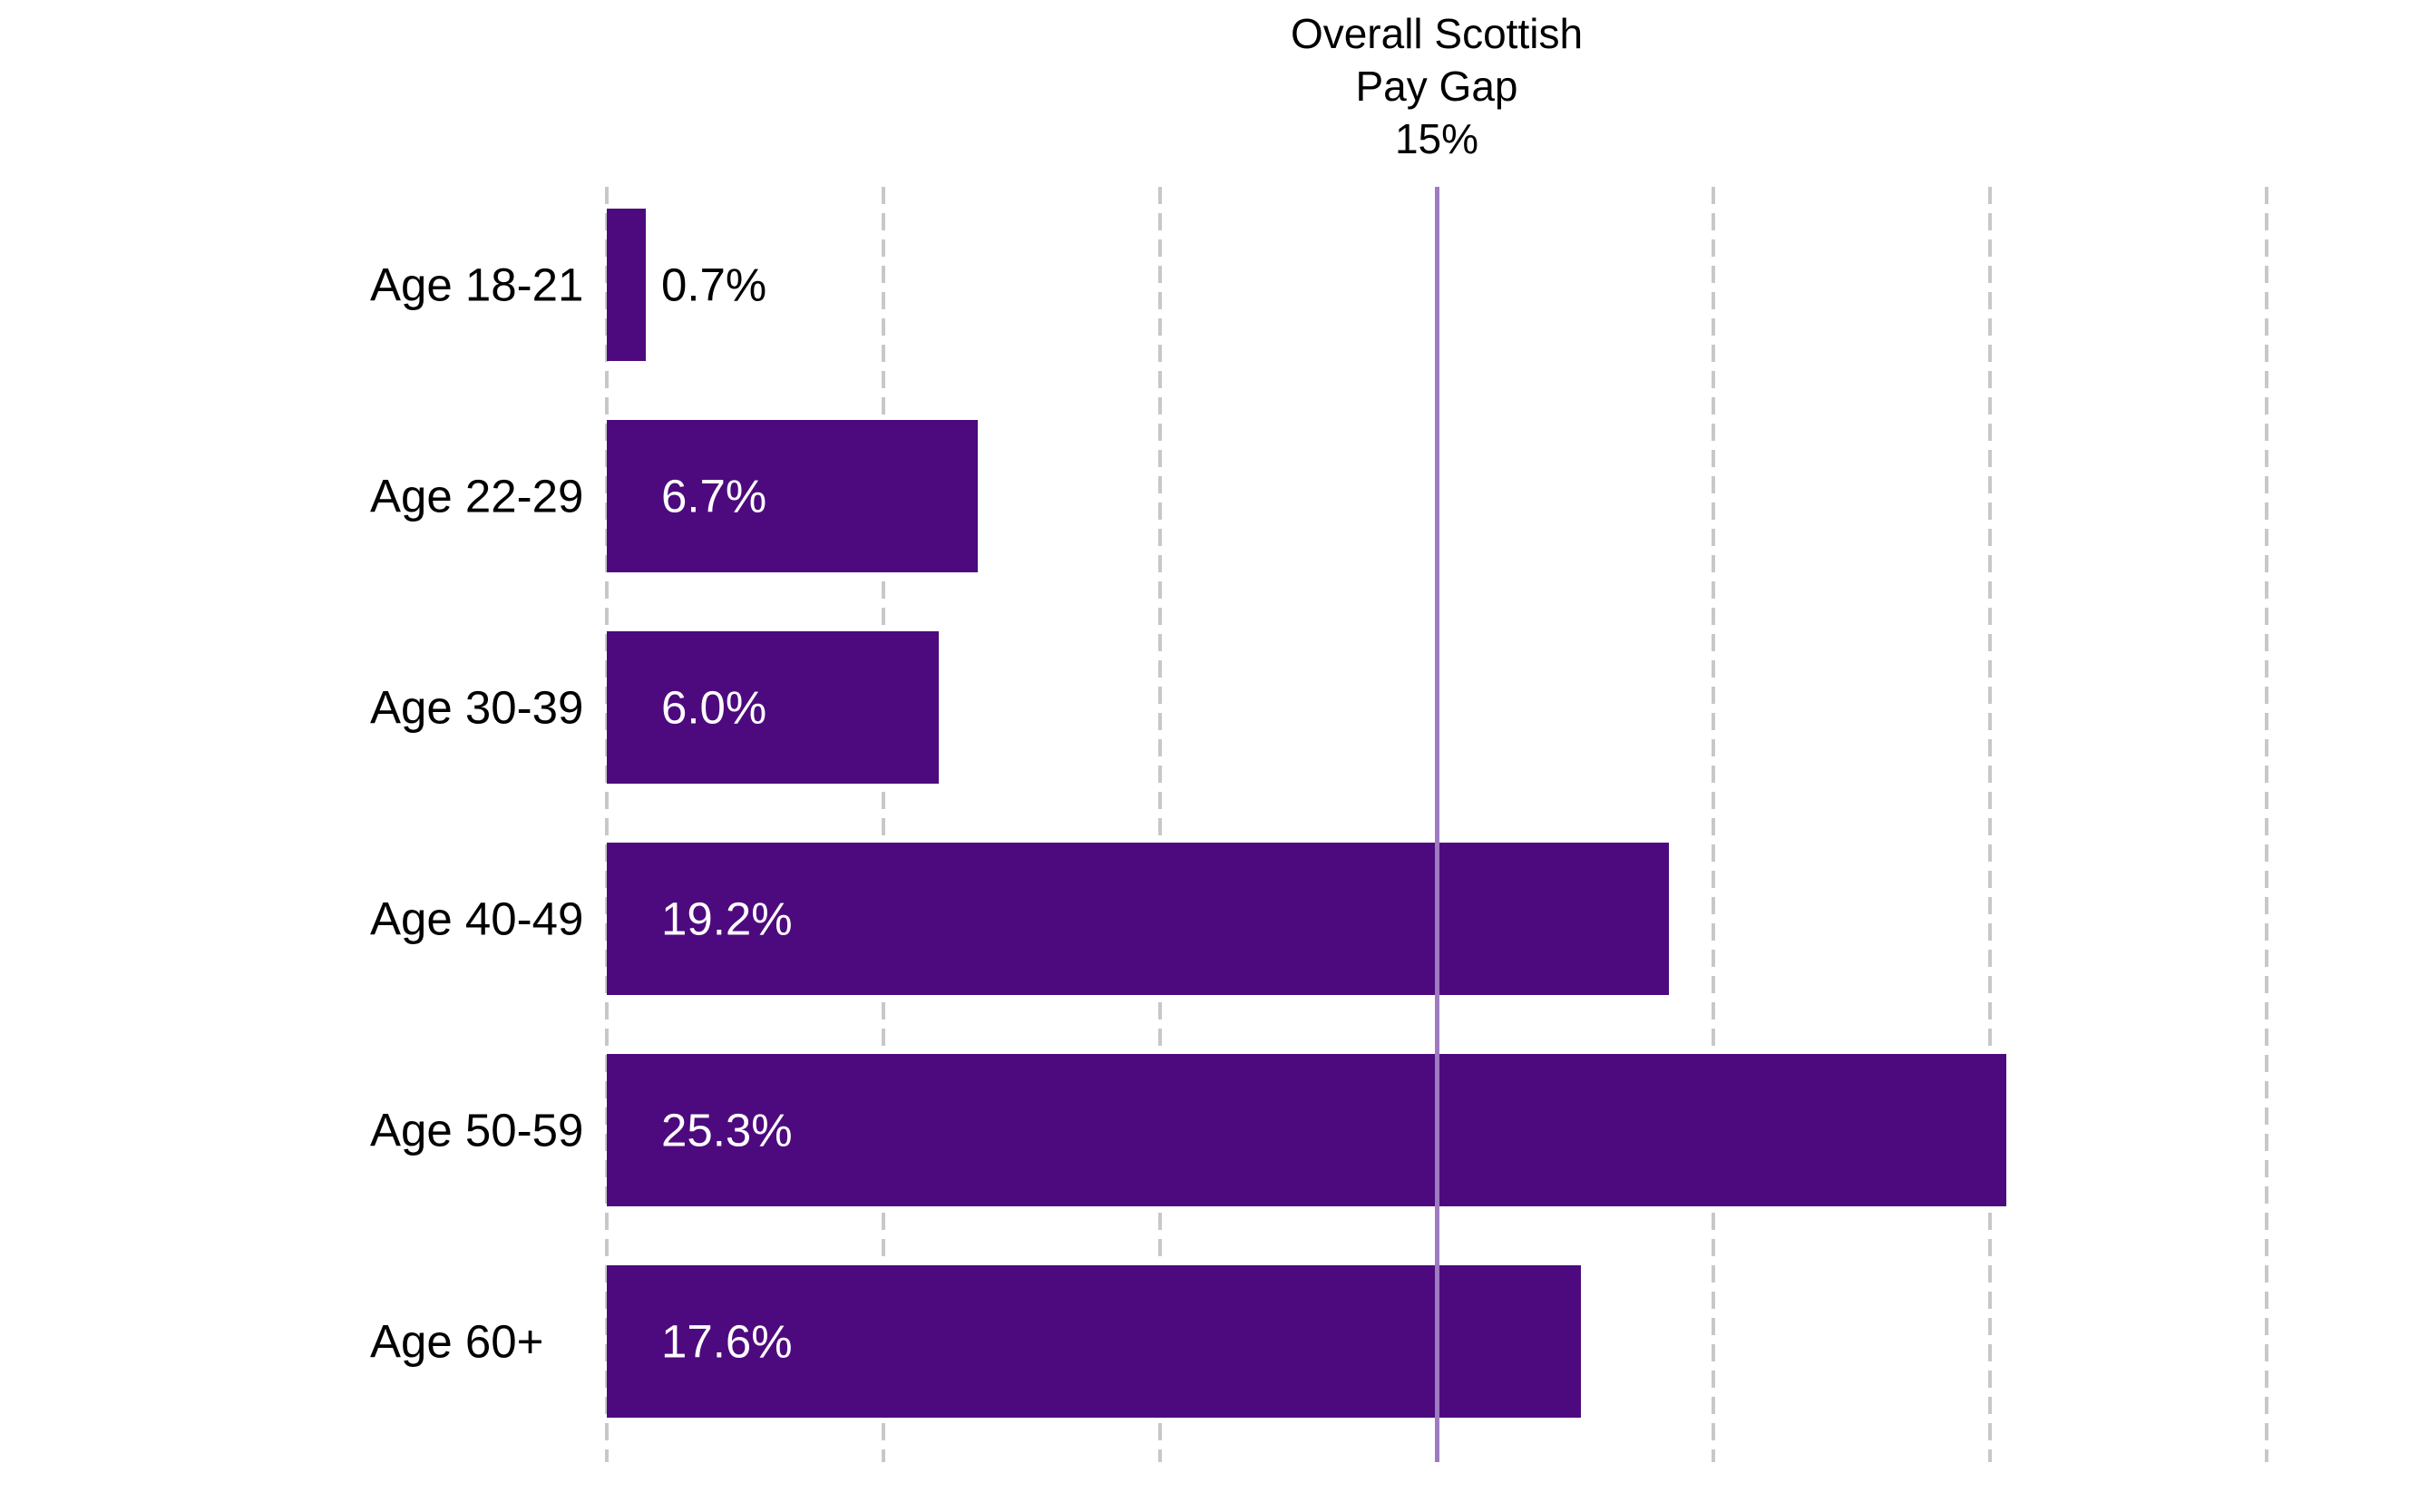  What do you see at coordinates (884, 824) in the screenshot?
I see `gridline-5pct` at bounding box center [884, 824].